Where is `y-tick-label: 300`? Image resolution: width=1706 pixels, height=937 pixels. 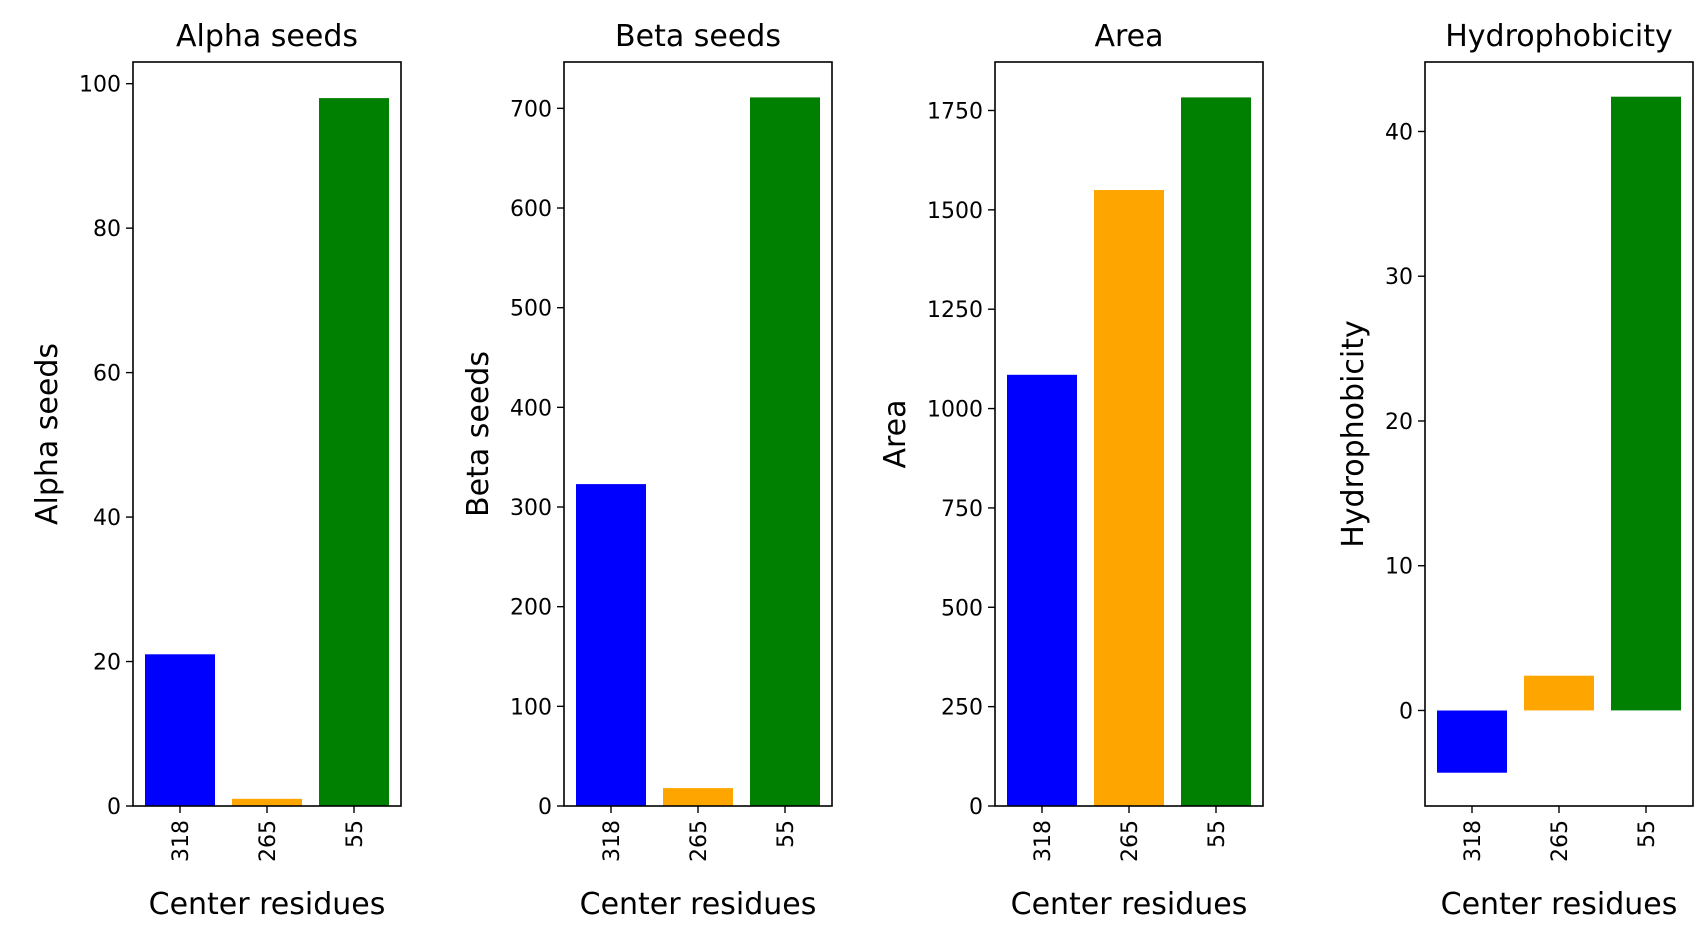 y-tick-label: 300 is located at coordinates (531, 508).